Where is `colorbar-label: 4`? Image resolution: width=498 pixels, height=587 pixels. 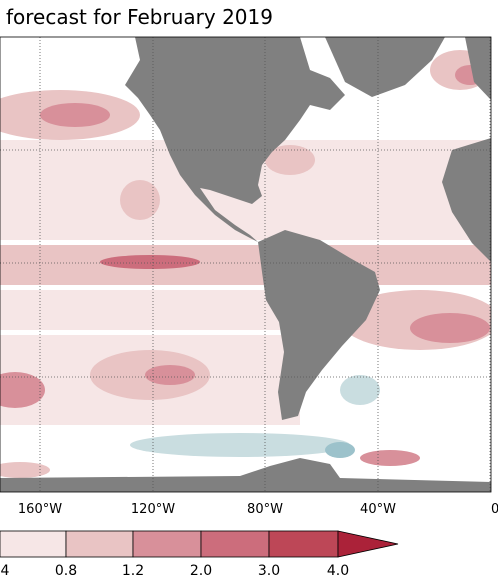
colorbar-label: 4 is located at coordinates (5, 571).